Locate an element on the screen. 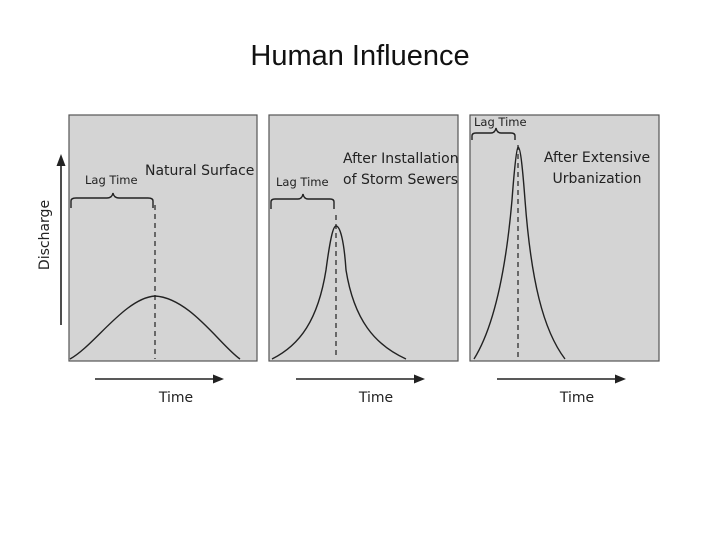 The width and height of the screenshot is (720, 540). panel-natural-surface: Lag Time Natural Surface Time is located at coordinates (163, 260).